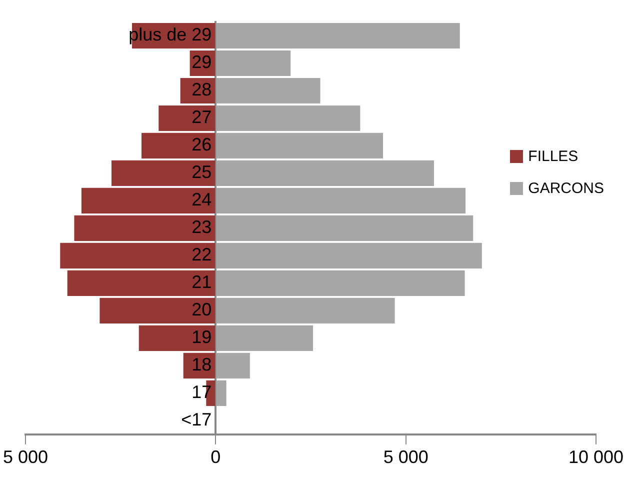  What do you see at coordinates (566, 188) in the screenshot?
I see `legend-label: GARCONS` at bounding box center [566, 188].